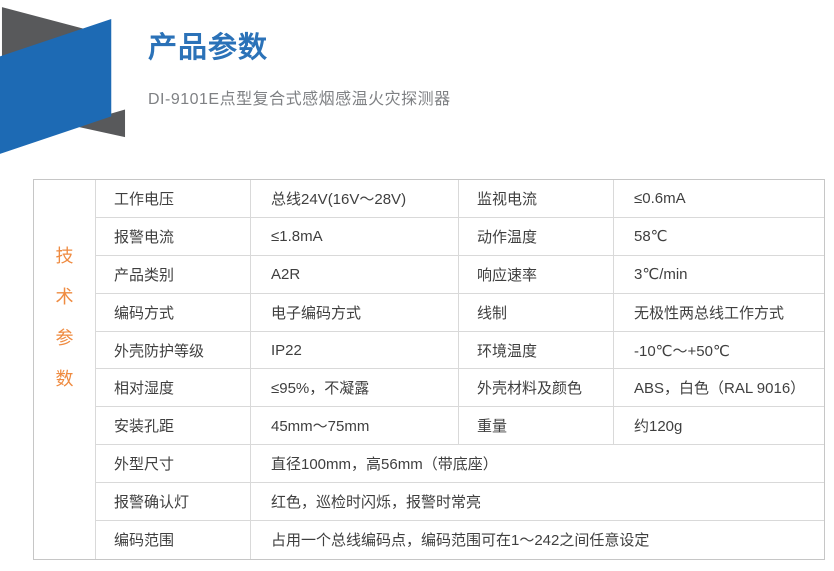  Describe the element at coordinates (536, 274) in the screenshot. I see `param-label: 响应速率` at that location.